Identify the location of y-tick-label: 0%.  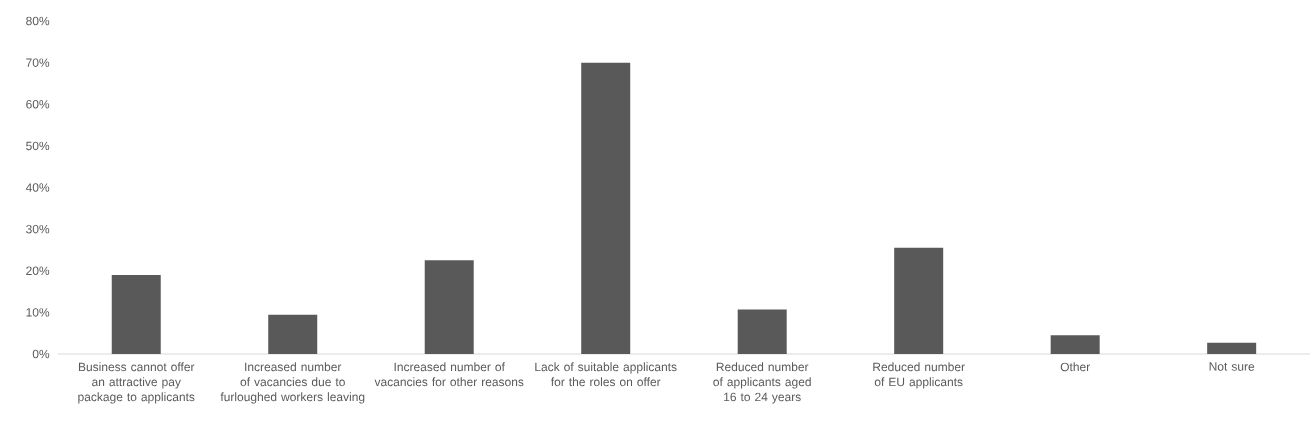
(41, 354).